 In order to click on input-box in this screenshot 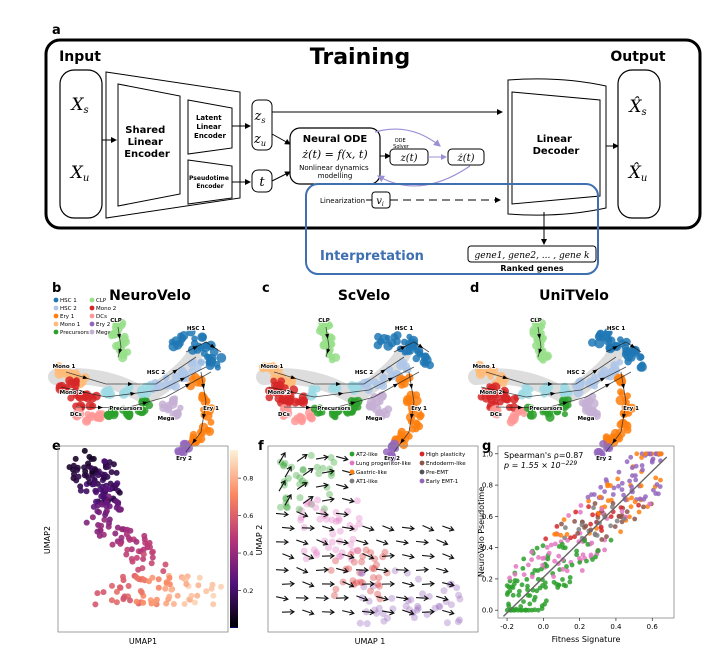, I will do `click(81, 144)`.